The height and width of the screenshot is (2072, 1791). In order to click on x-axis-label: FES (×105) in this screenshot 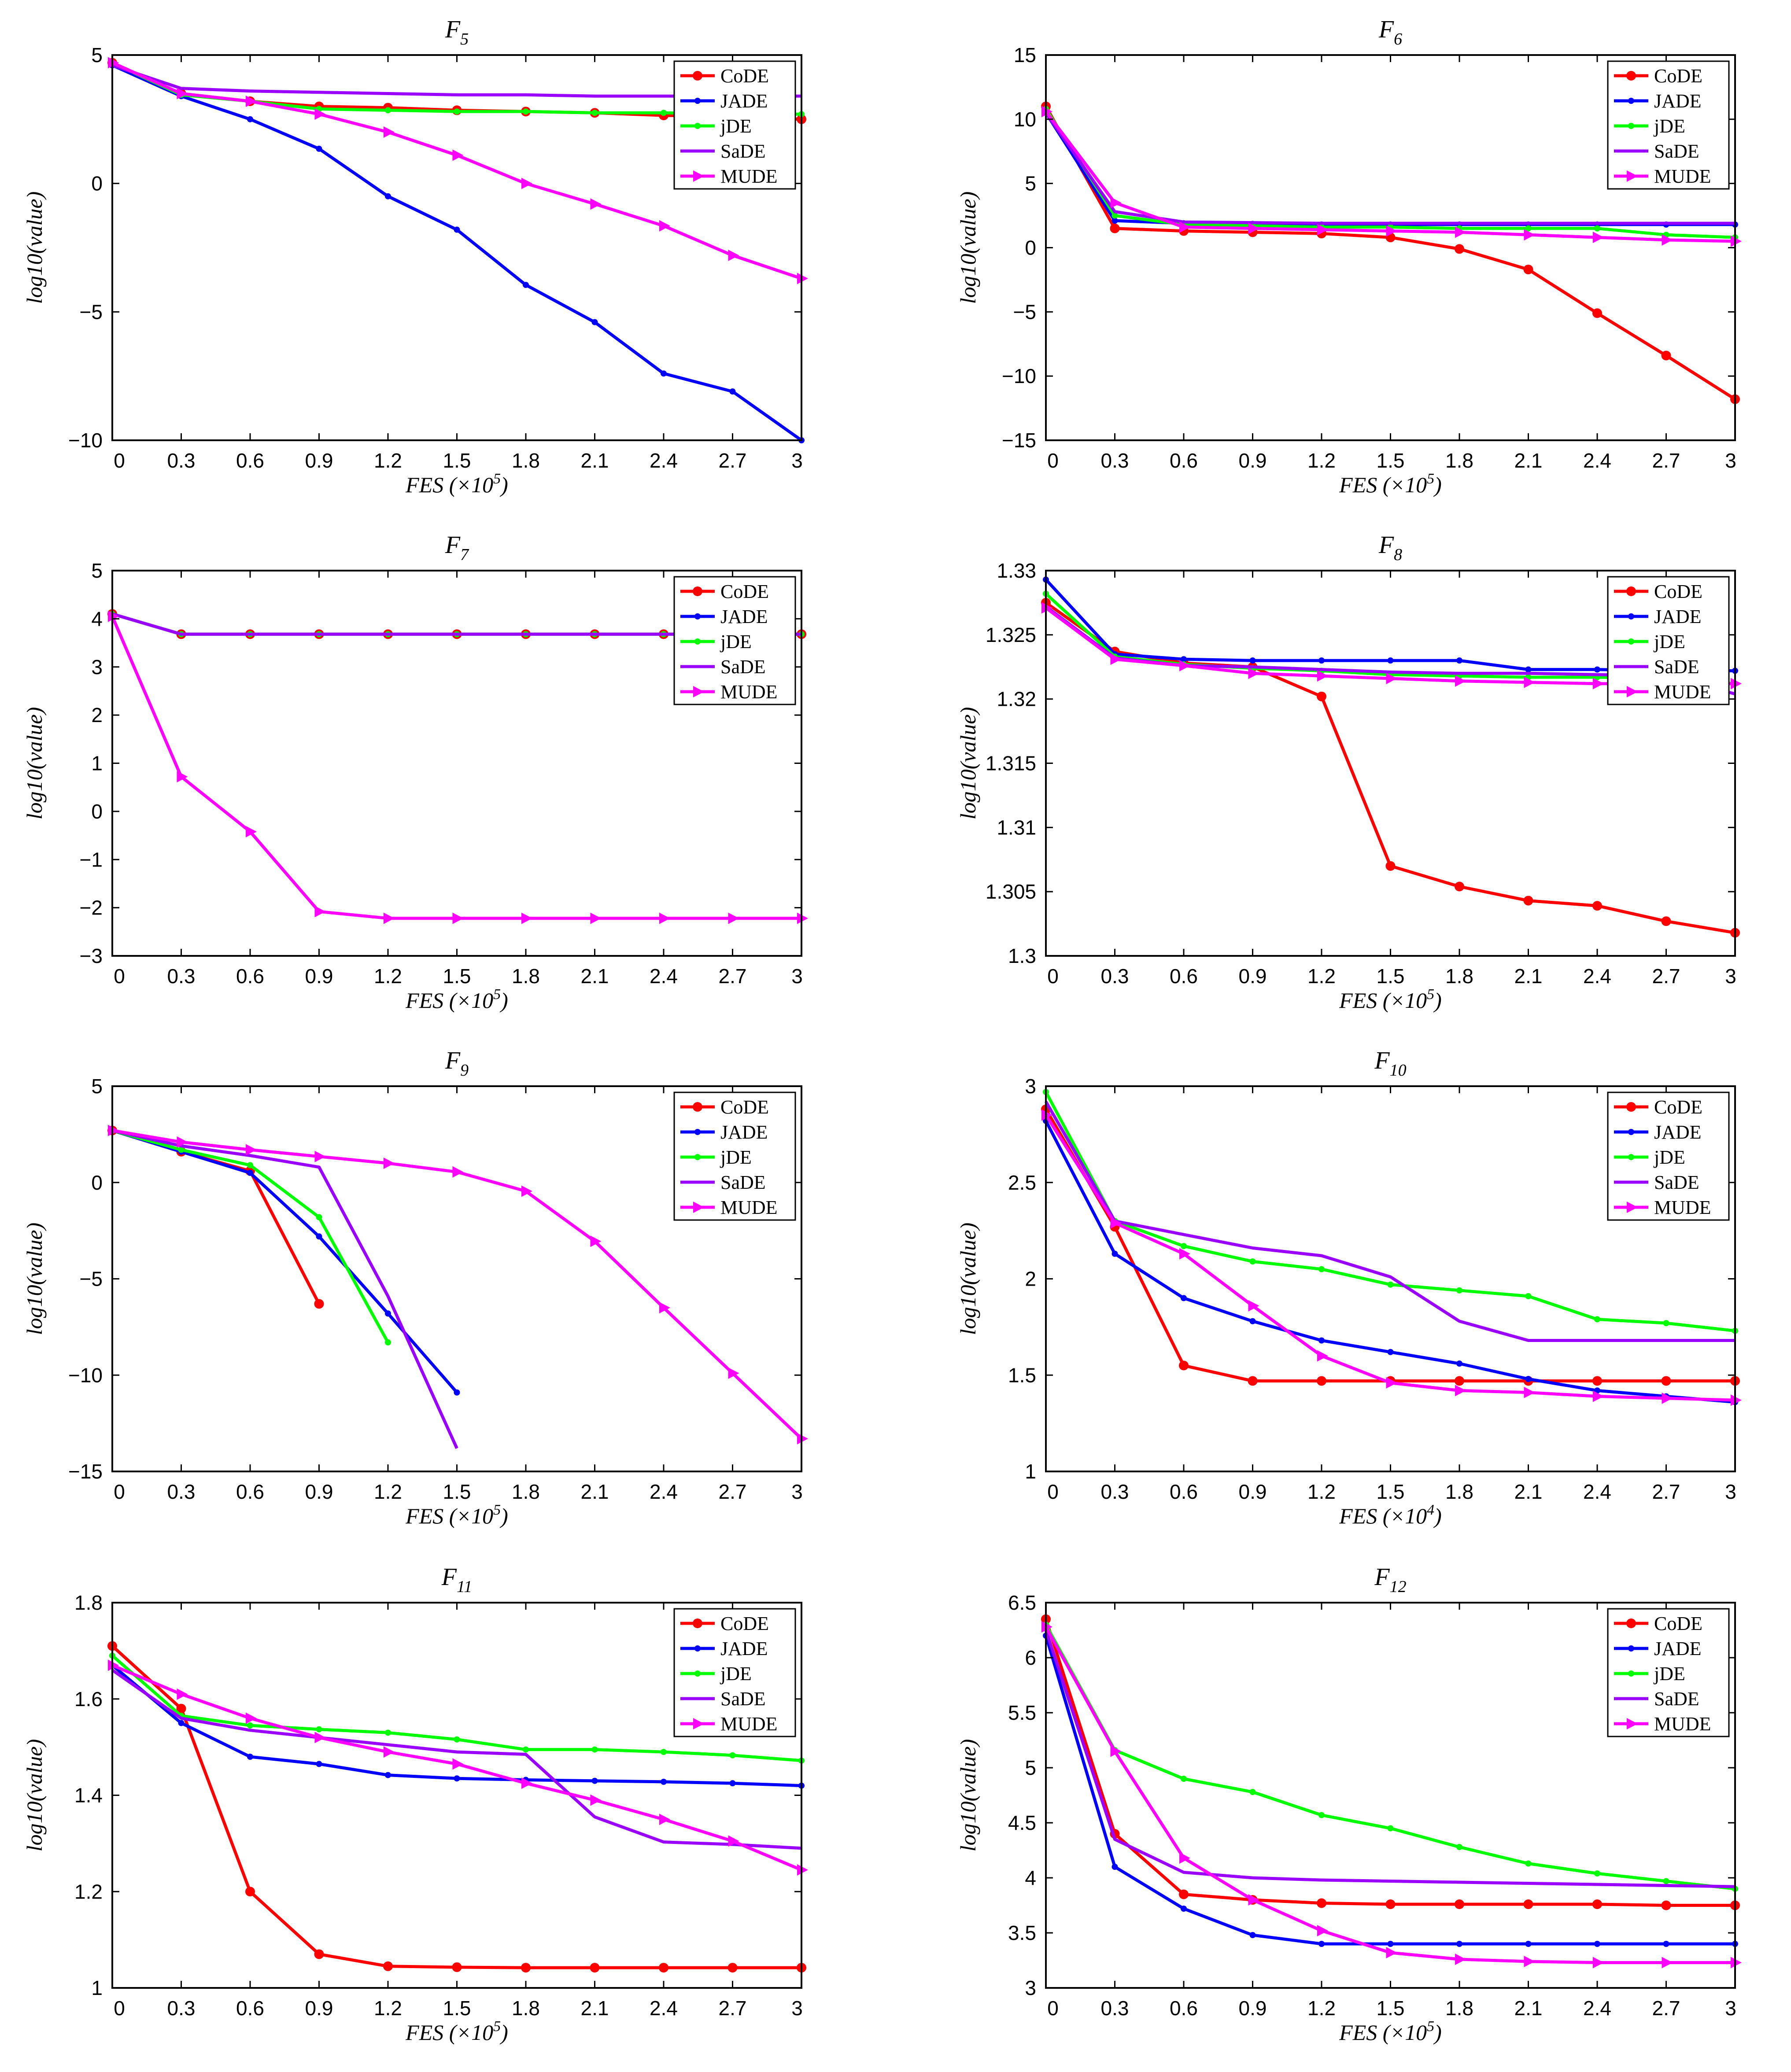, I will do `click(1390, 999)`.